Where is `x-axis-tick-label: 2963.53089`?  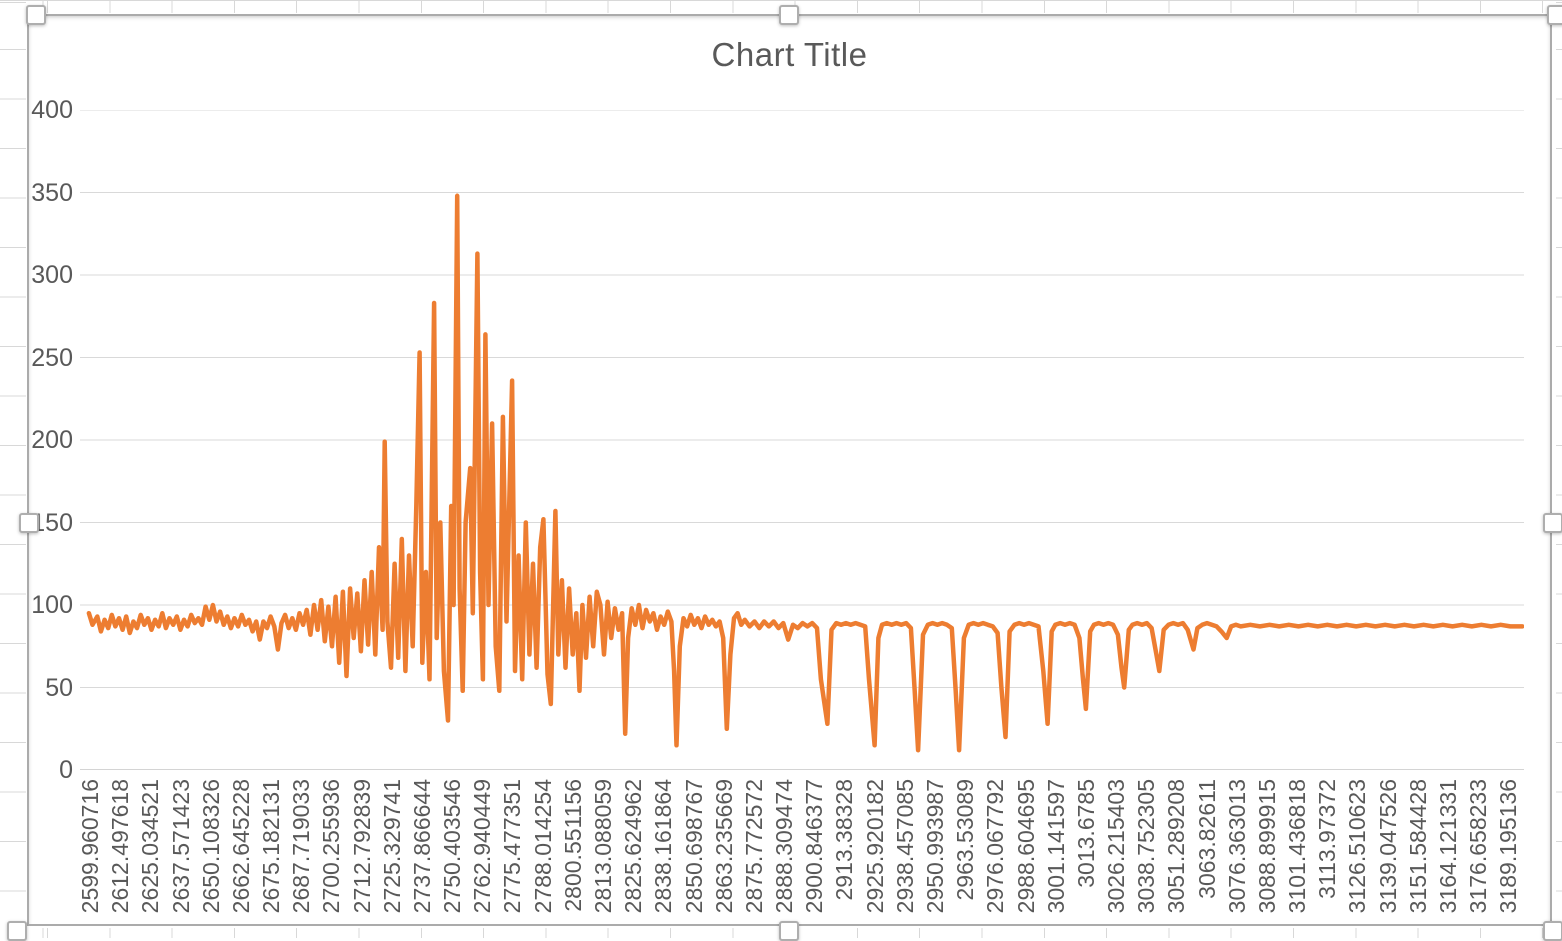 x-axis-tick-label: 2963.53089 is located at coordinates (965, 840).